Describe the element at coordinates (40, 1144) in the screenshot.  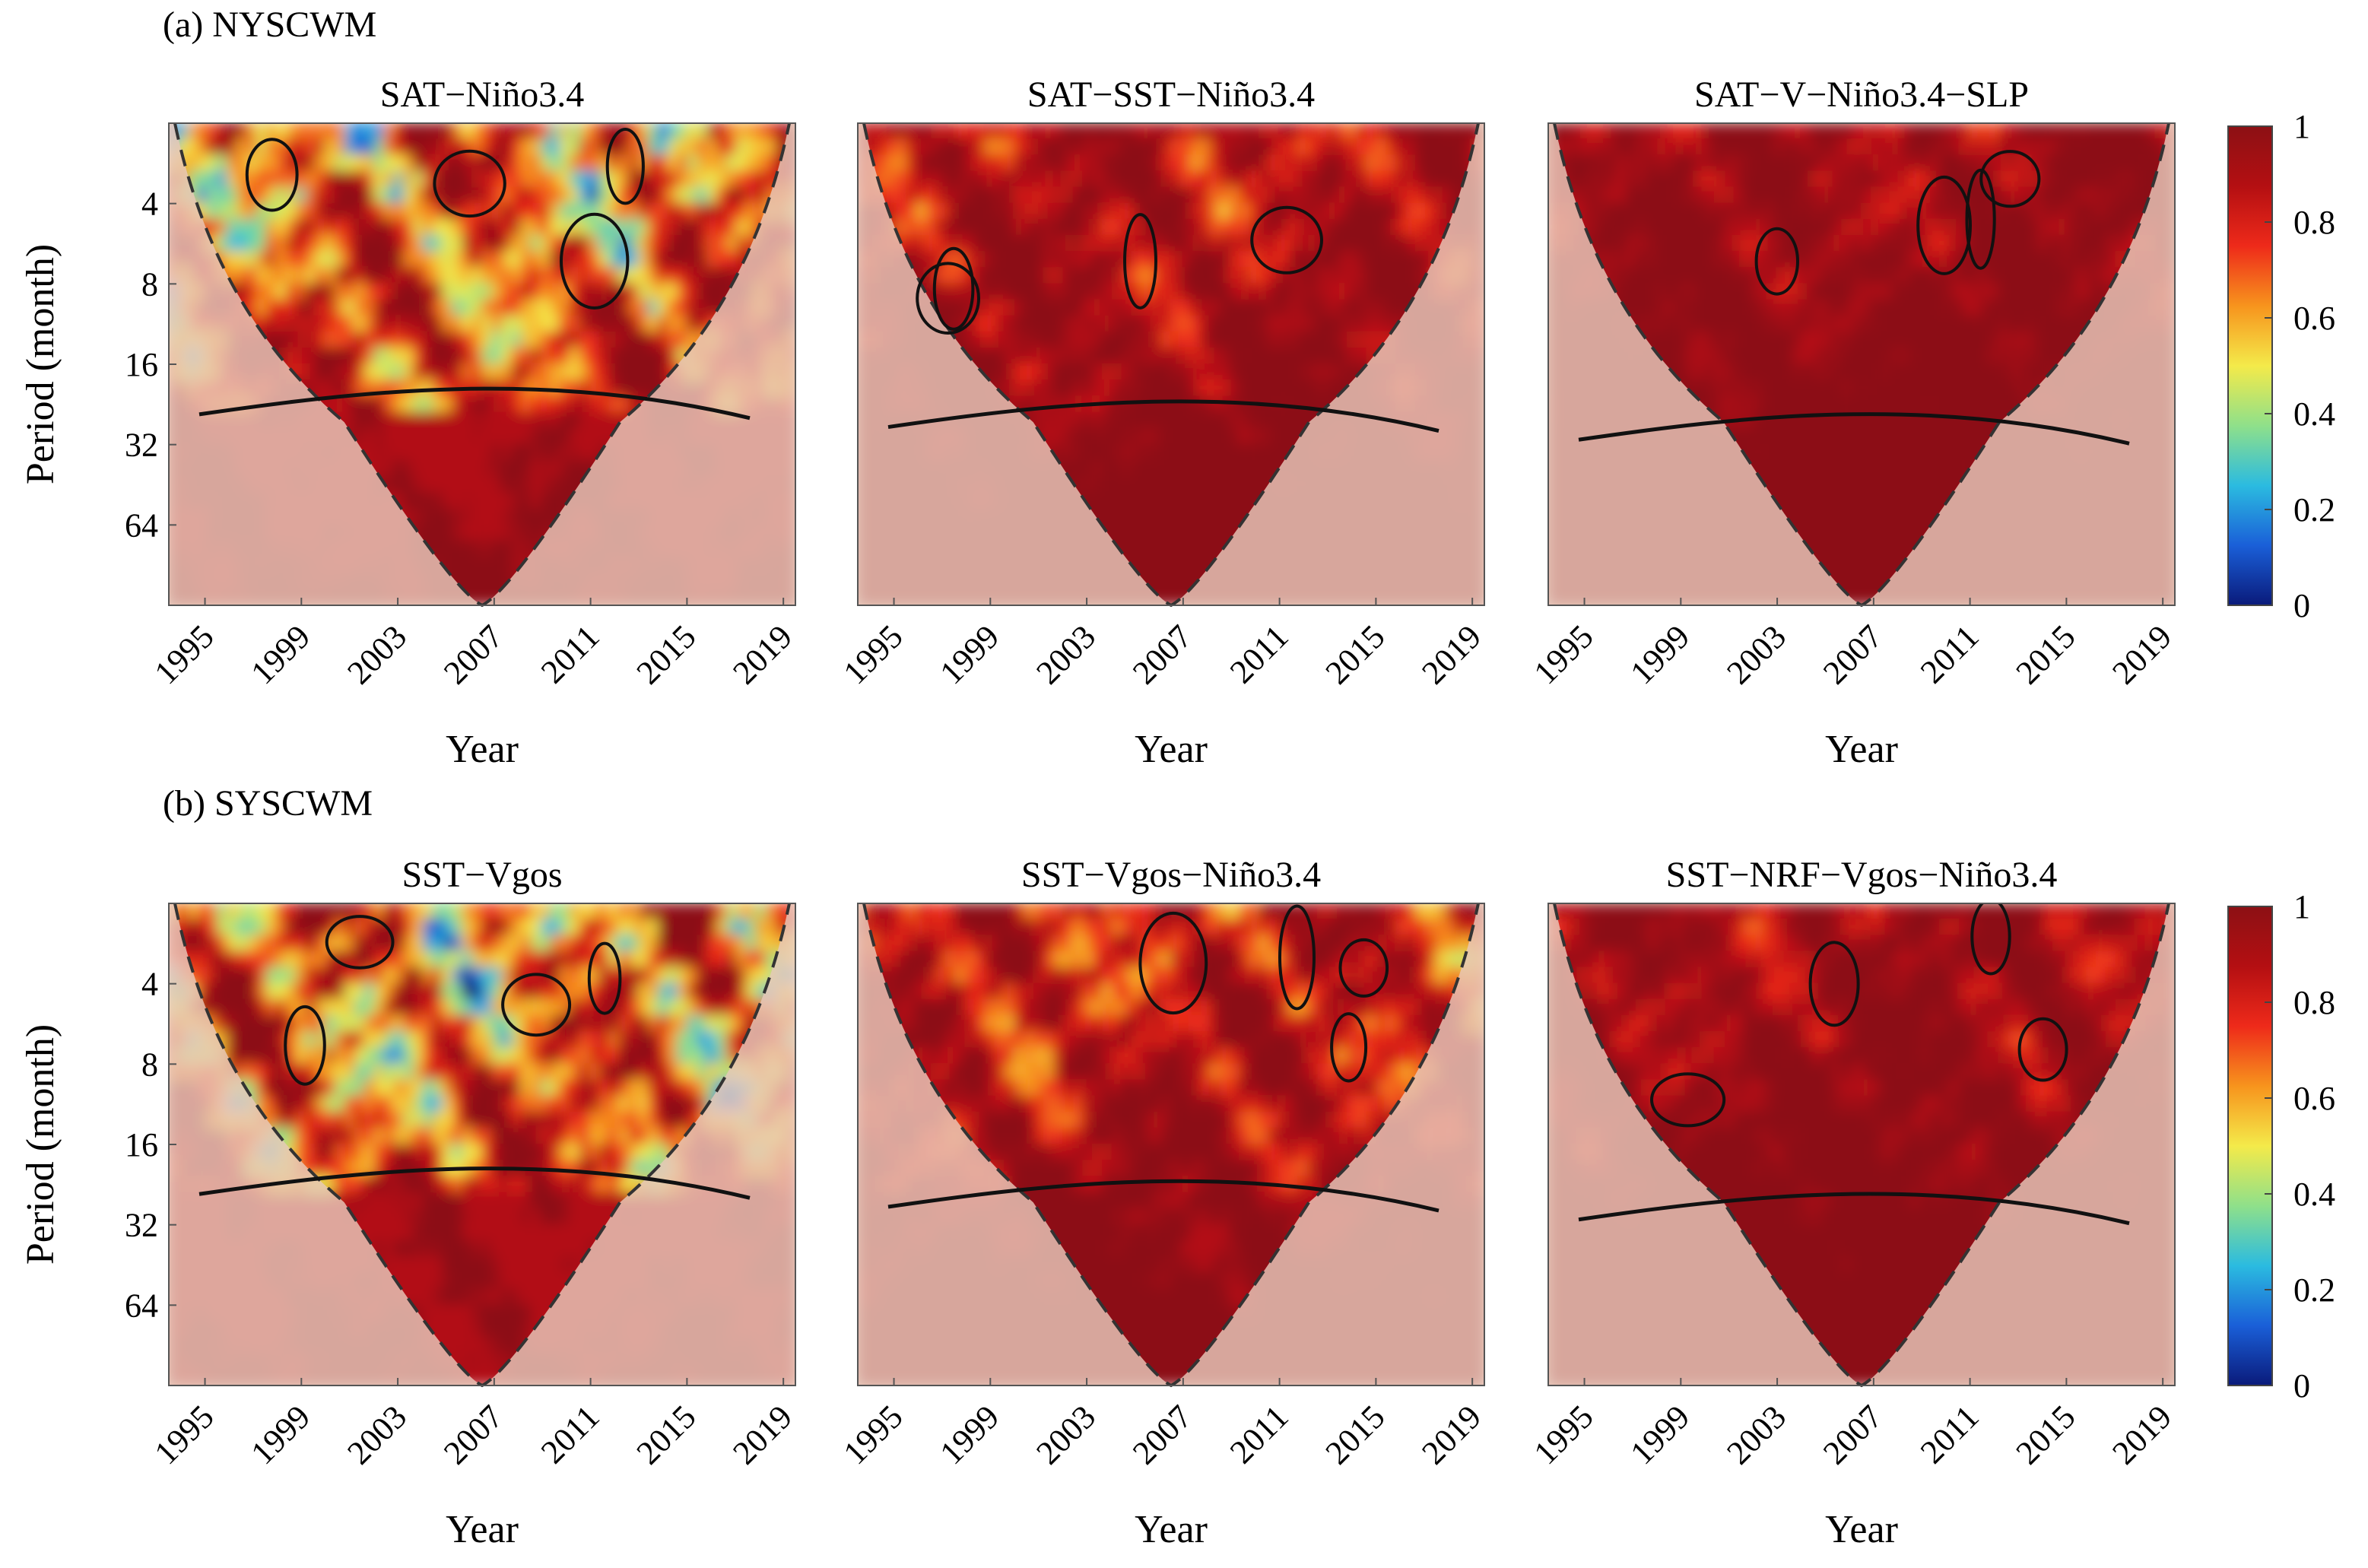
I see `y-axis-label: Period (month)` at that location.